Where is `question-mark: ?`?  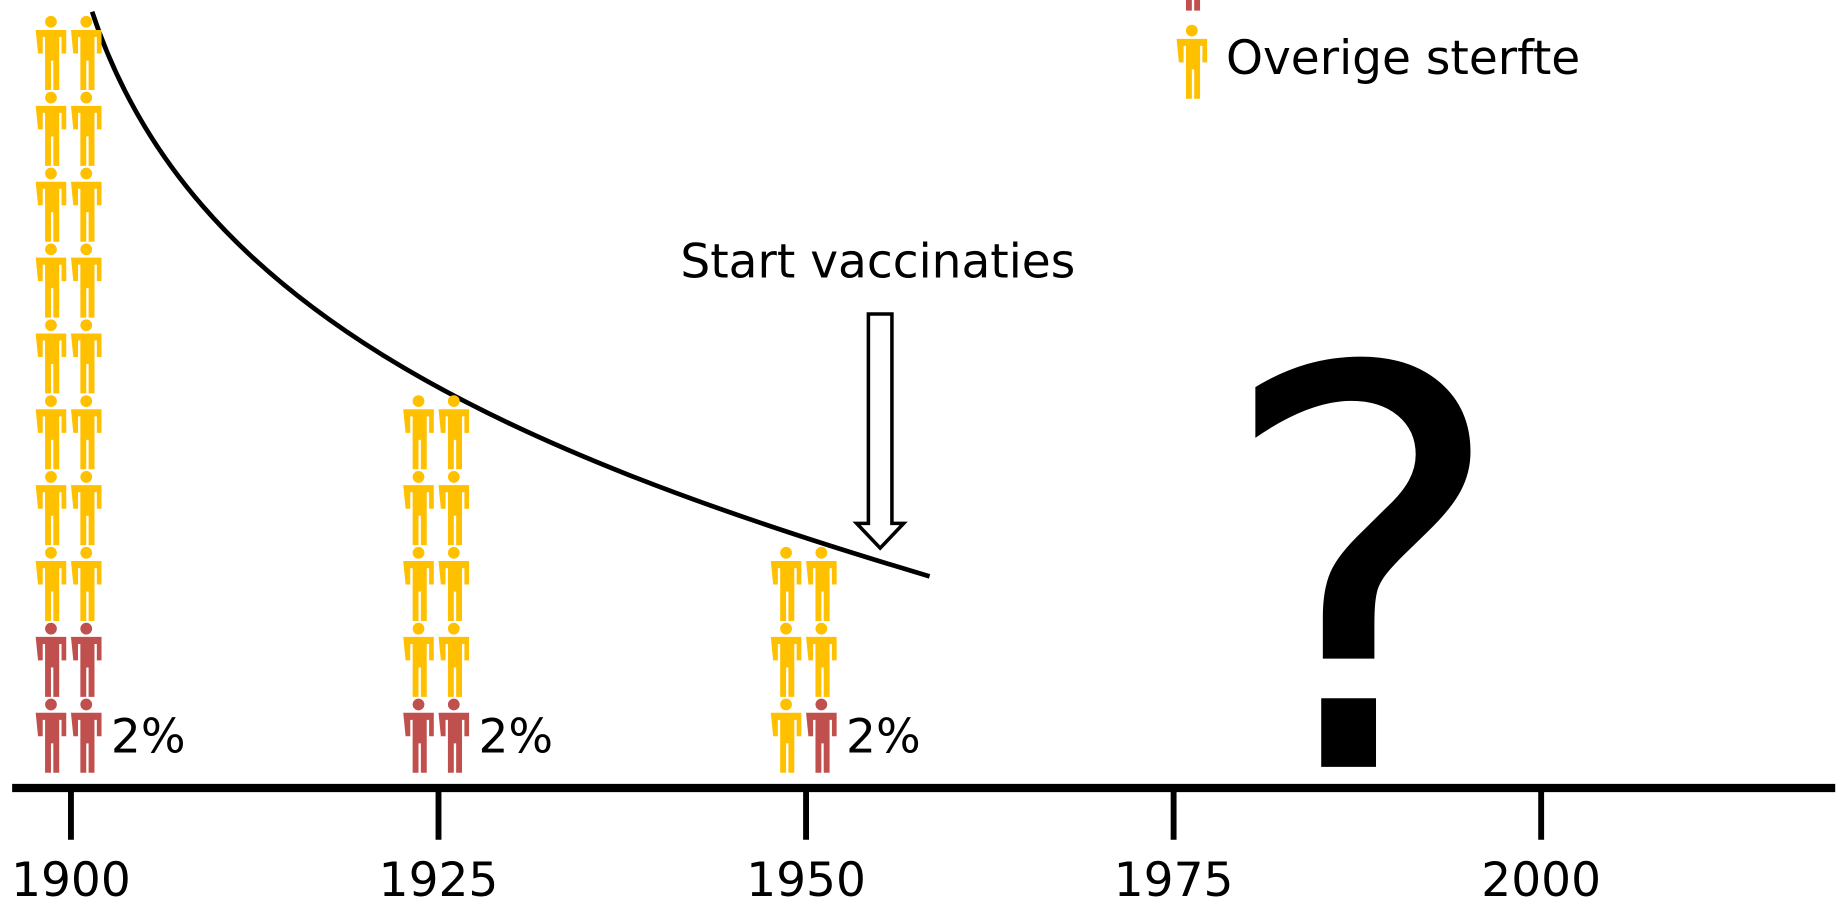
question-mark: ? is located at coordinates (1362, 576).